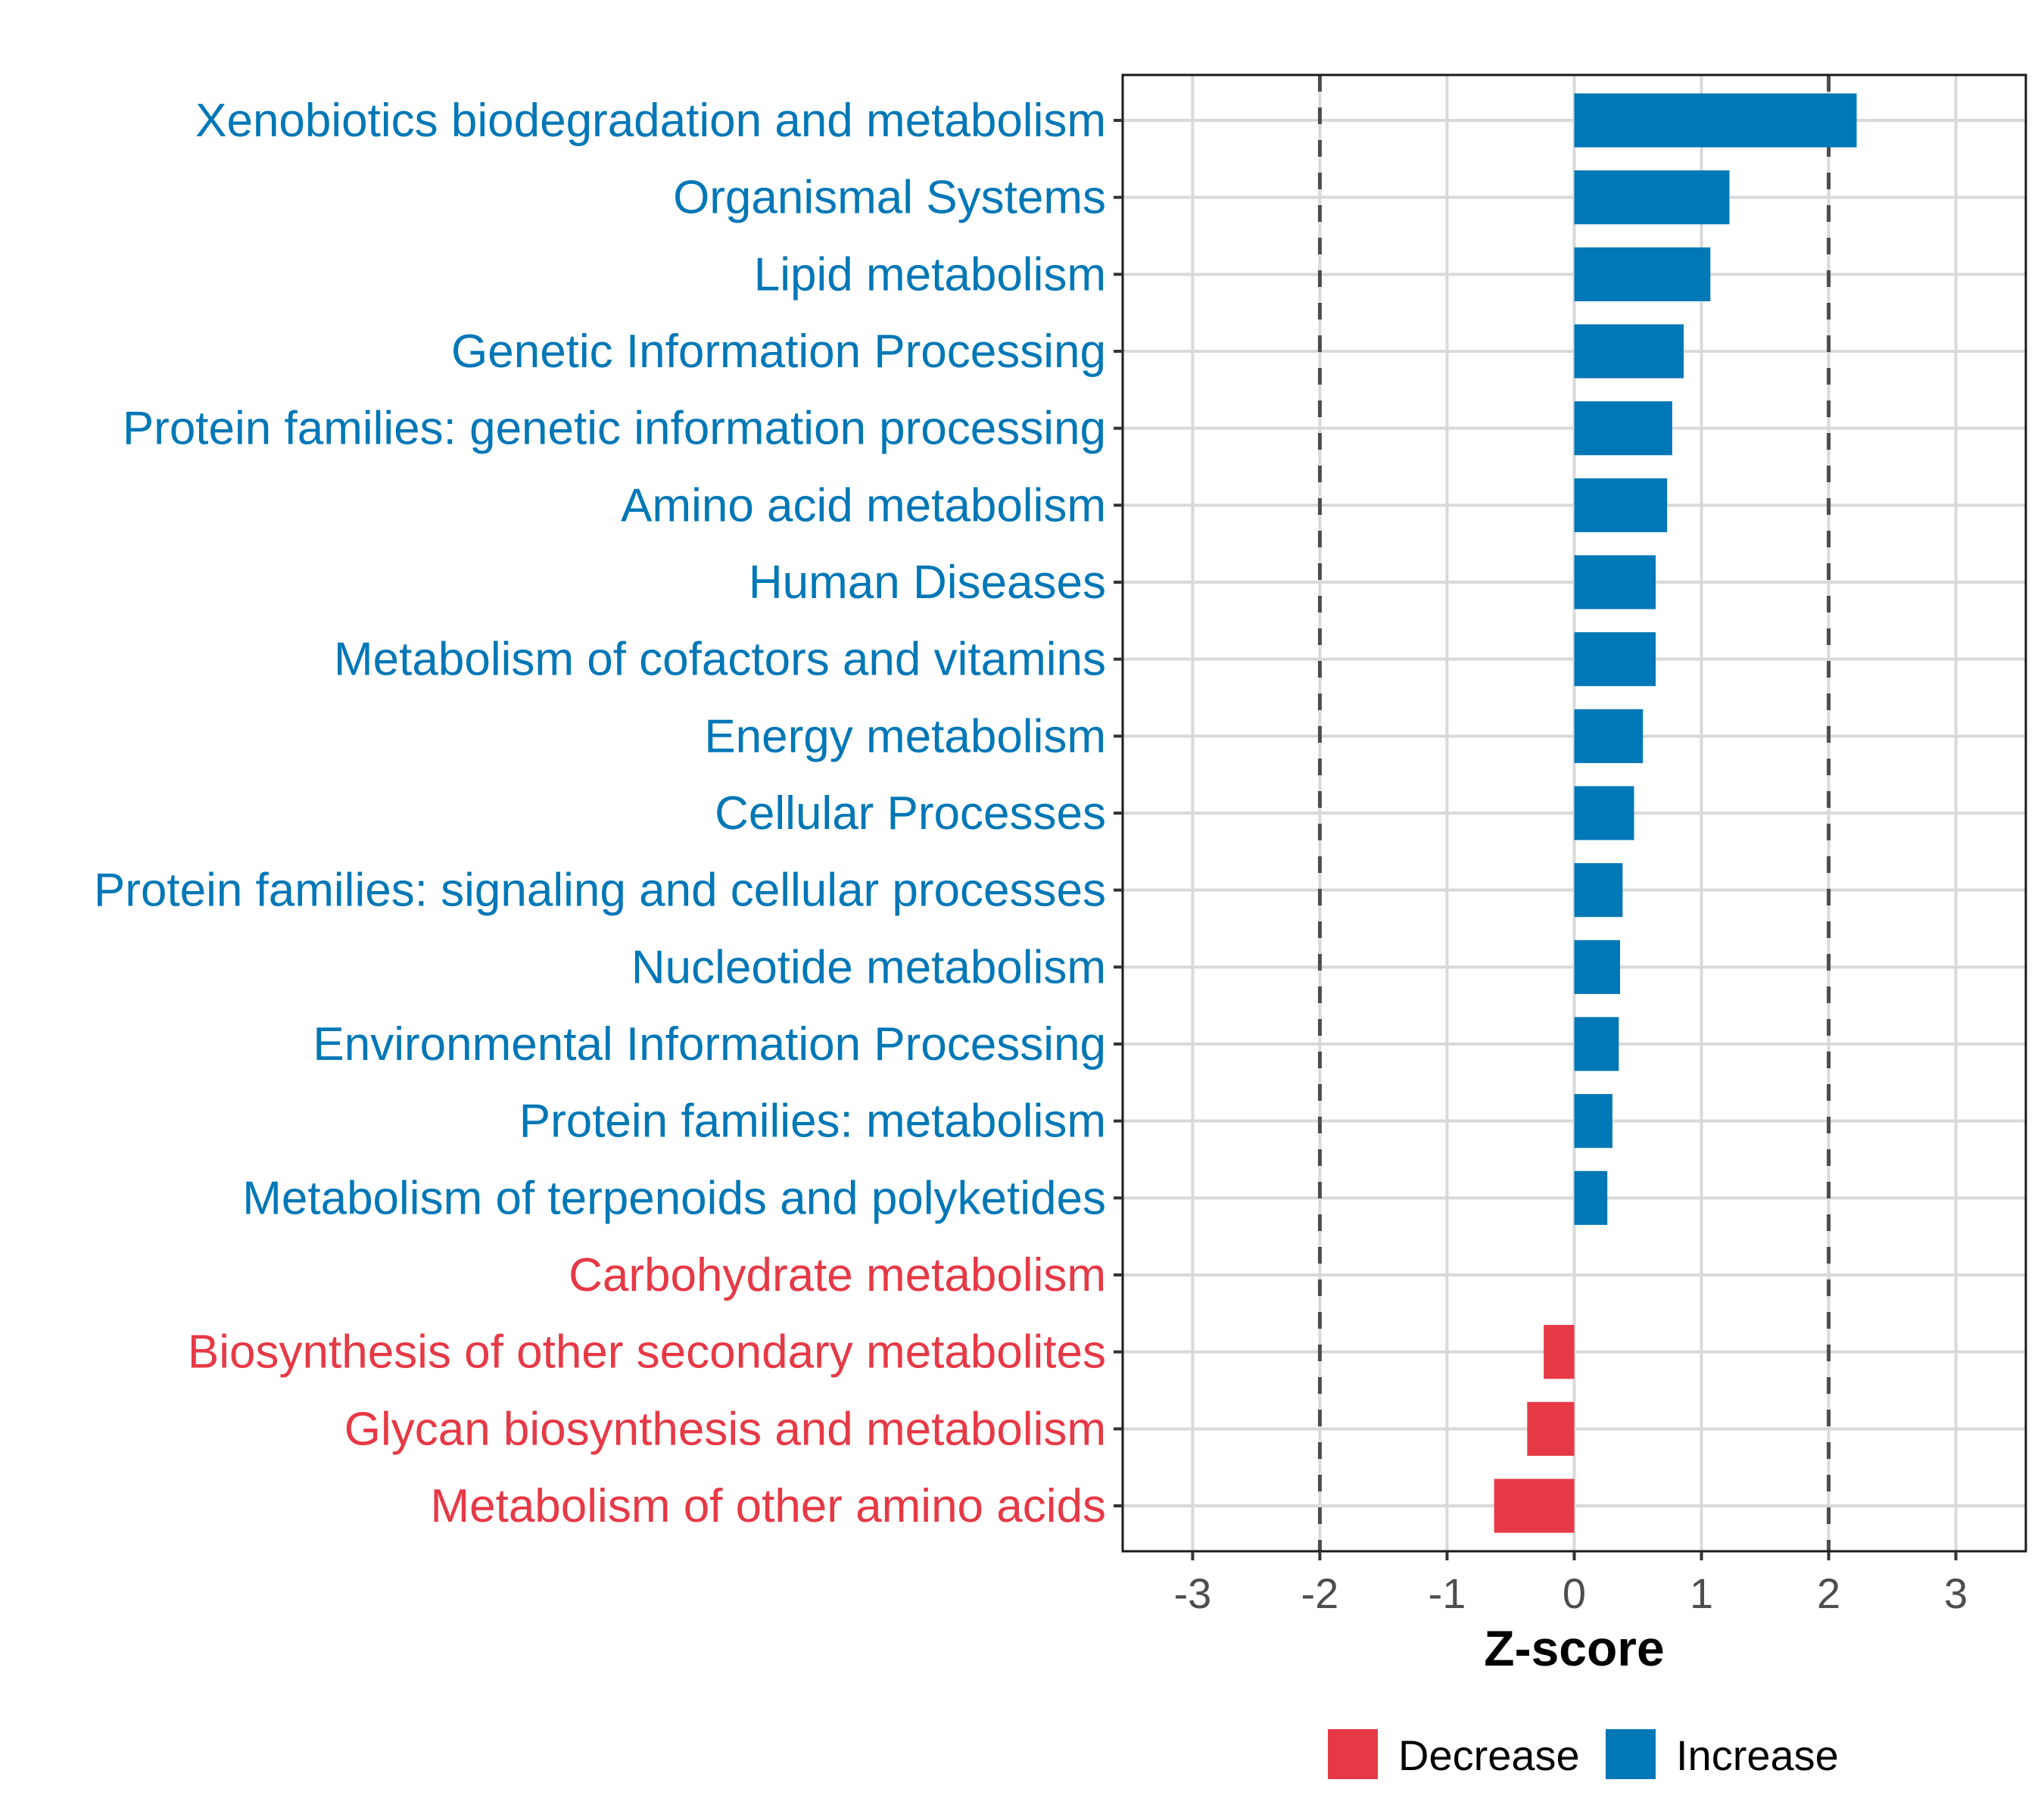 The image size is (2044, 1817). Describe the element at coordinates (1353, 1754) in the screenshot. I see `legend-swatch-decrease` at that location.